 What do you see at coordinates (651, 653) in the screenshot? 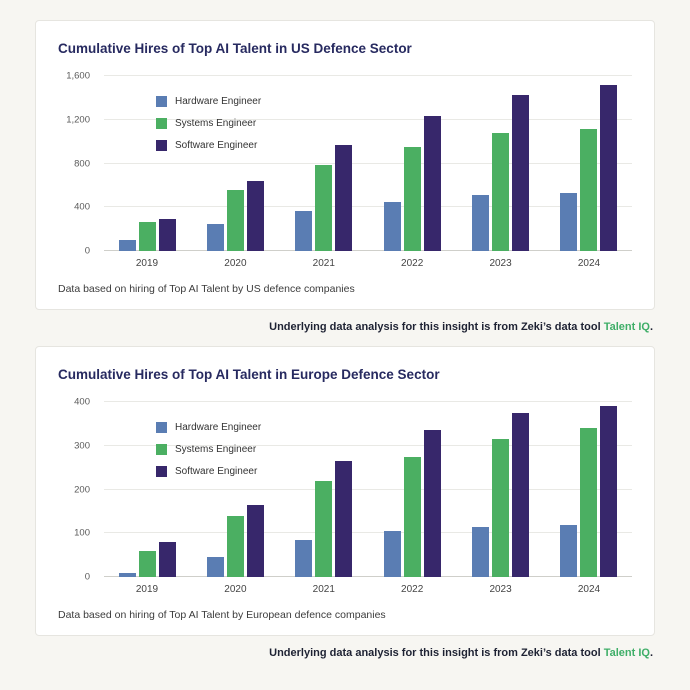
I see `footer-period: .` at bounding box center [651, 653].